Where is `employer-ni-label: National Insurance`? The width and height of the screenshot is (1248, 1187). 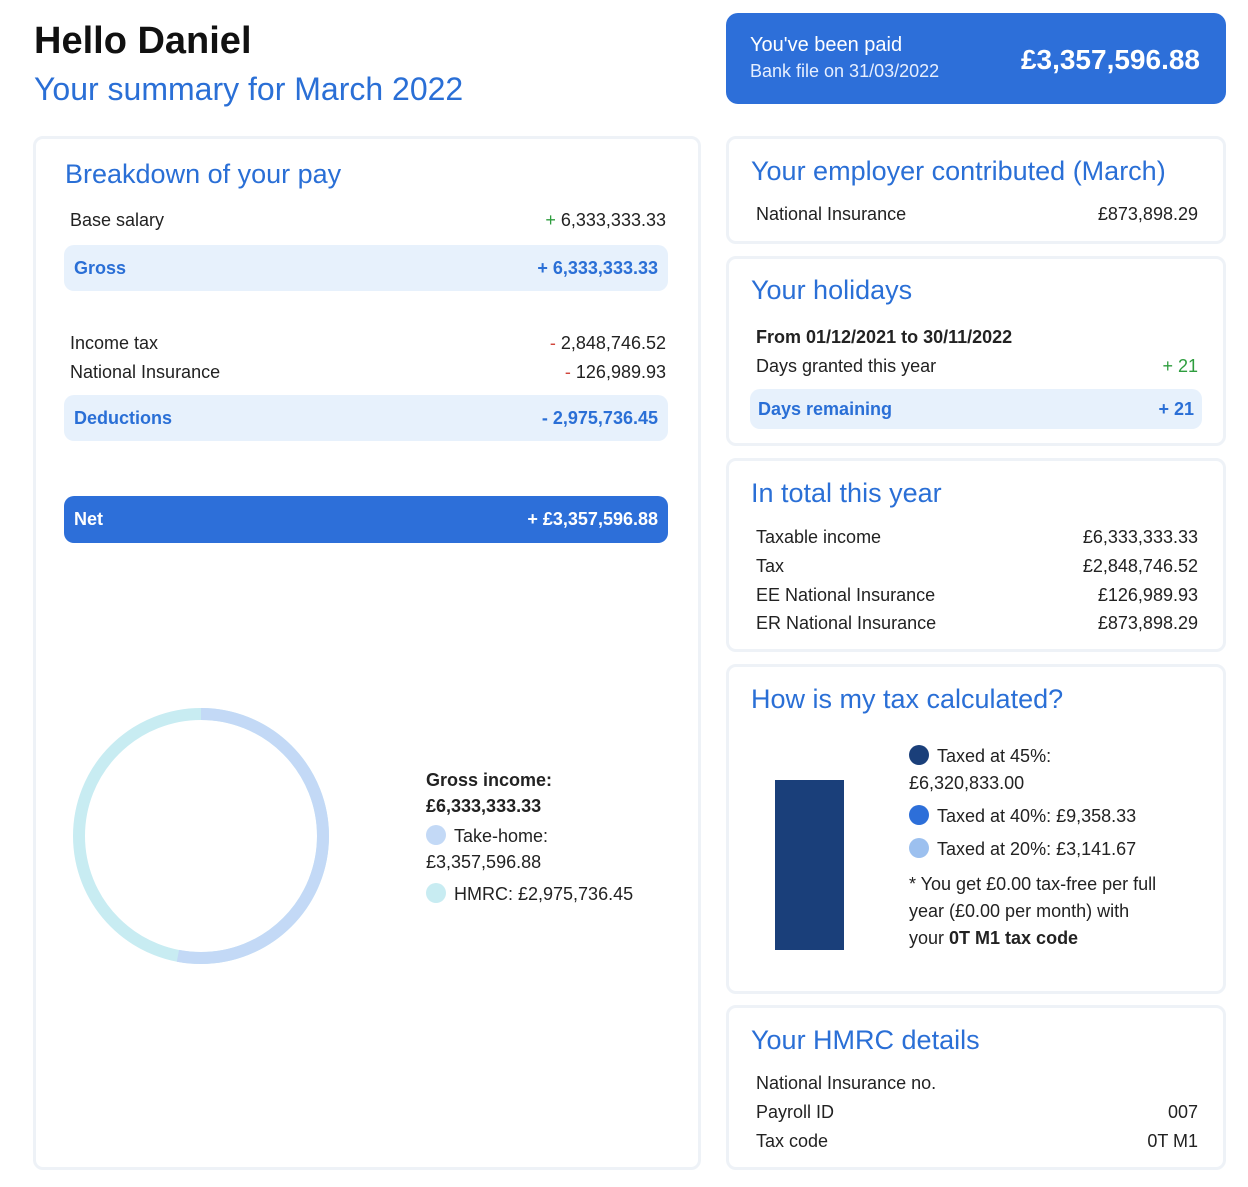
employer-ni-label: National Insurance is located at coordinates (831, 214).